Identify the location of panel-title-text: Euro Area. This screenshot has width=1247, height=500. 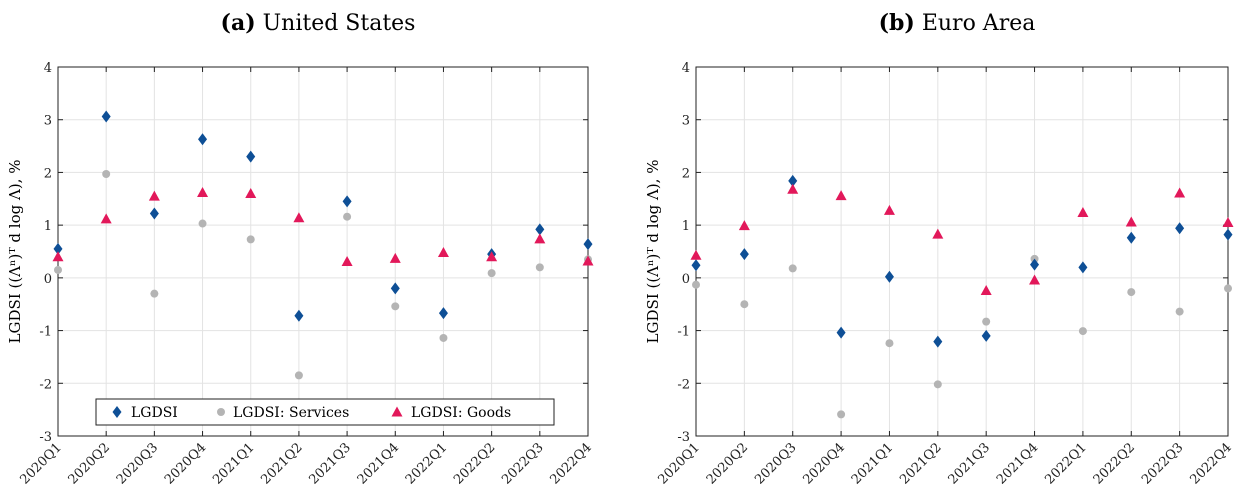
(975, 23).